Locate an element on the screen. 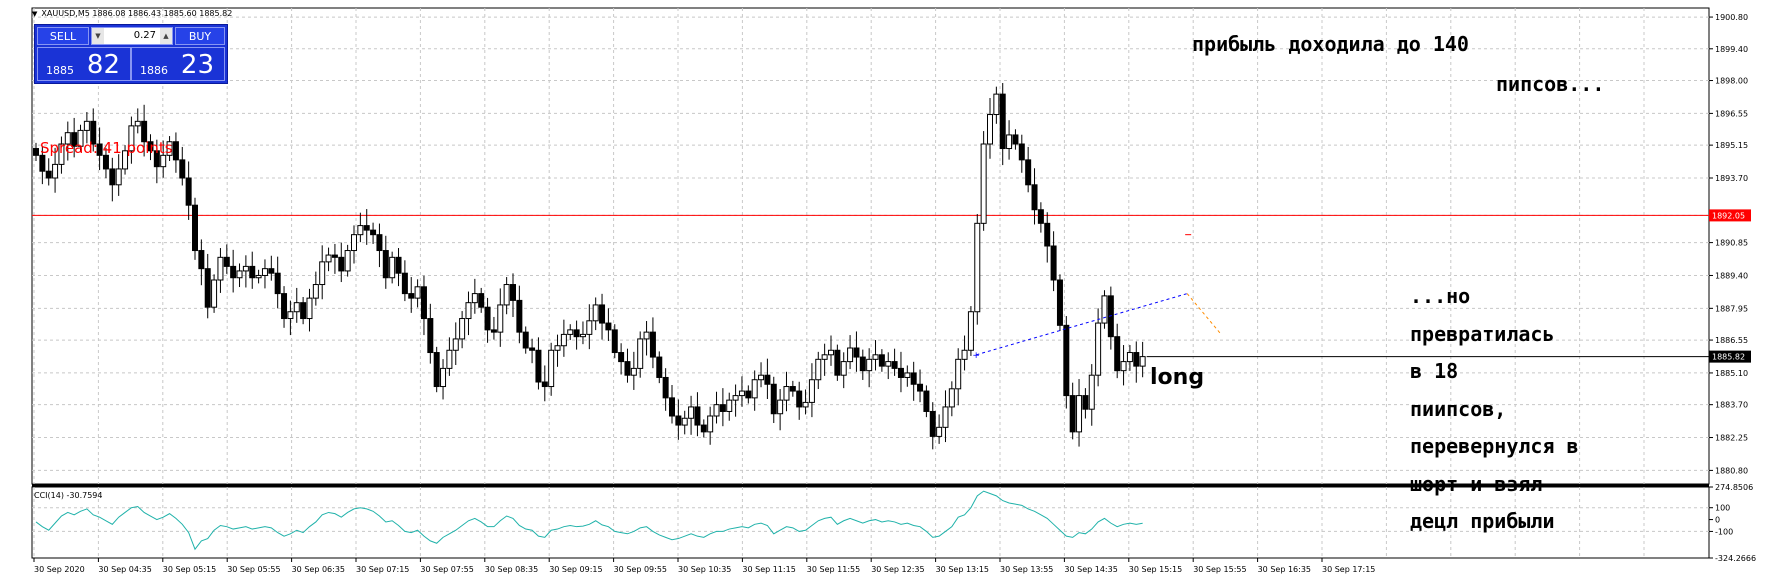 The height and width of the screenshot is (585, 1770). price-axis-label: 1893.70 is located at coordinates (1731, 178).